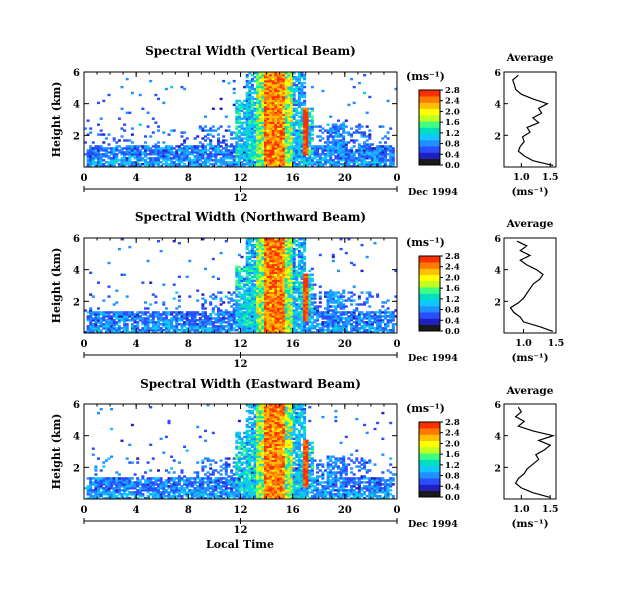 The width and height of the screenshot is (618, 598). I want to click on y-tick-label: 4, so click(76, 271).